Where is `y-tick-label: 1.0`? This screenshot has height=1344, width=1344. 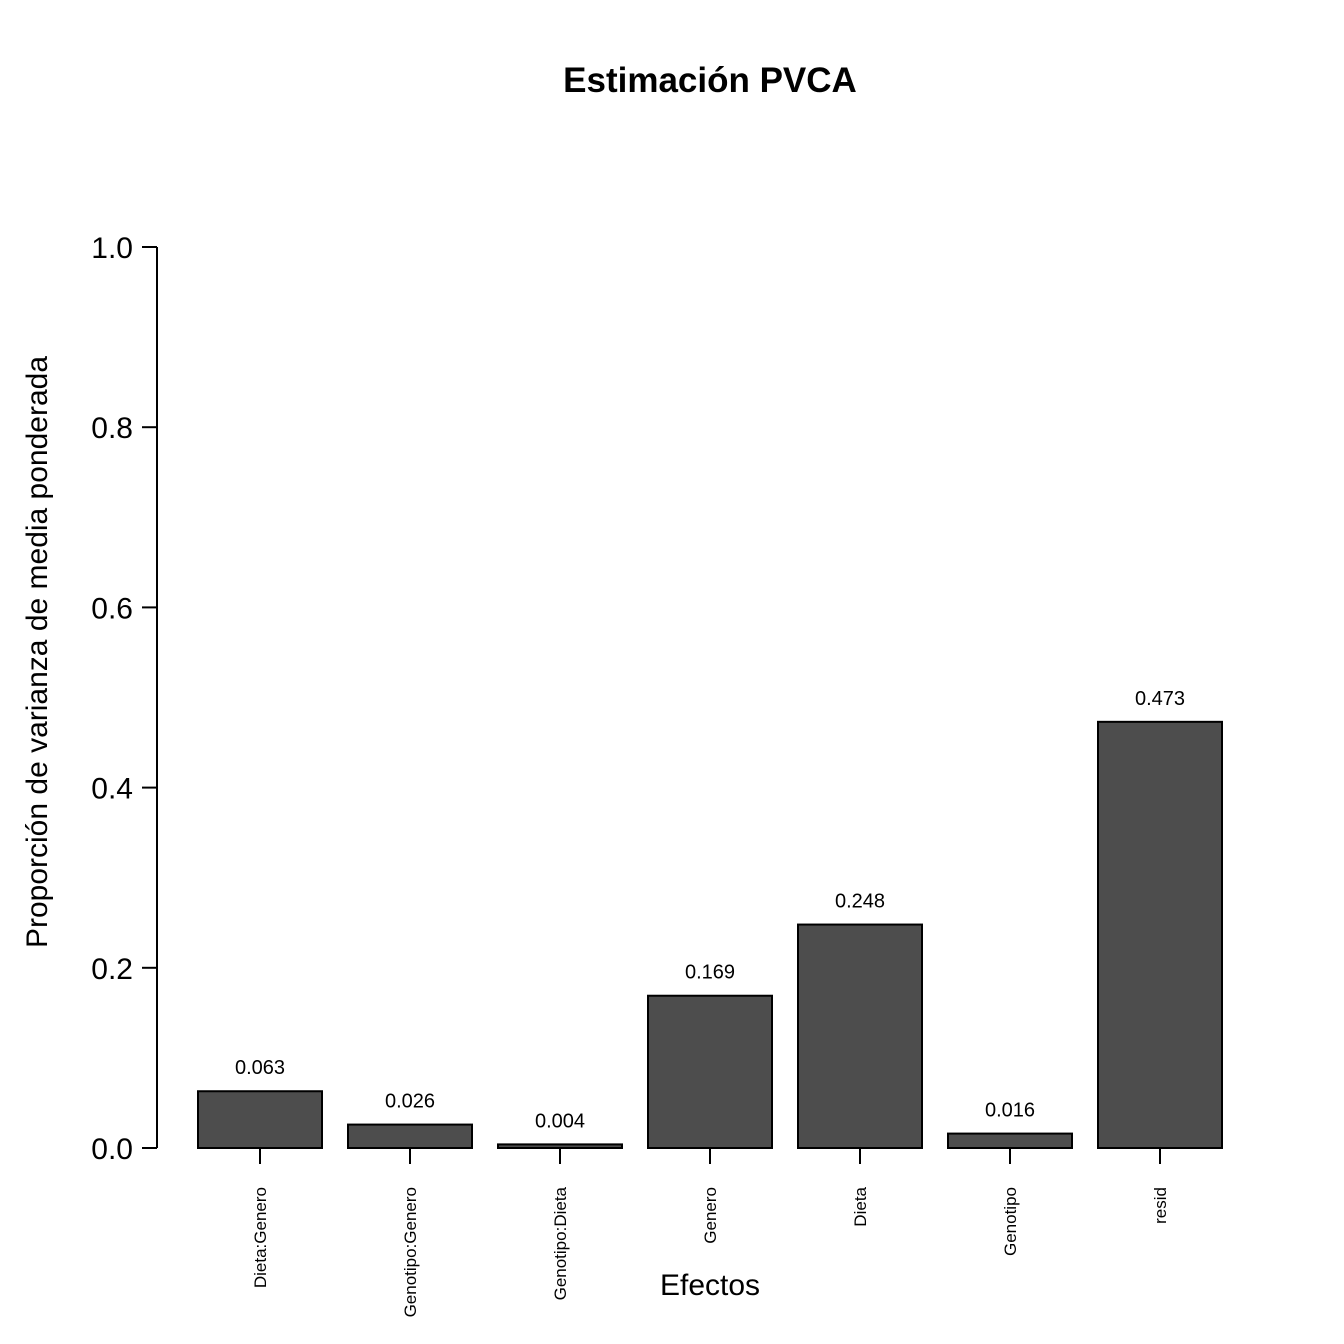 y-tick-label: 1.0 is located at coordinates (112, 248).